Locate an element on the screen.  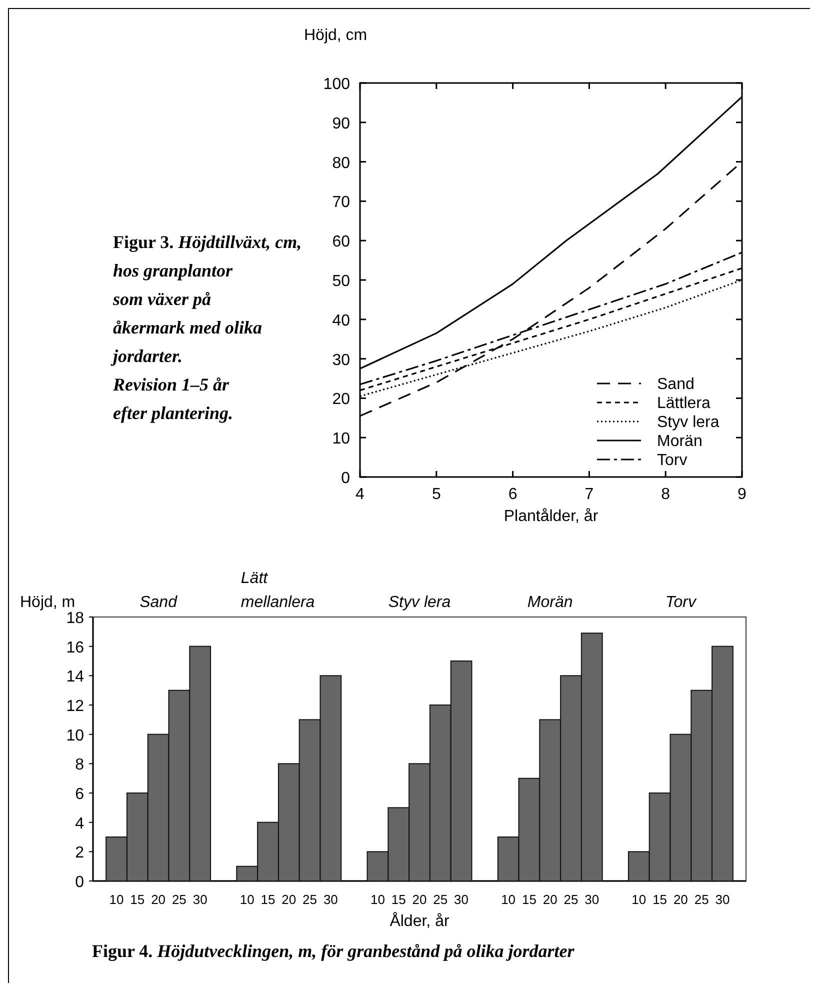
x-tick-label: 6 is located at coordinates (513, 494).